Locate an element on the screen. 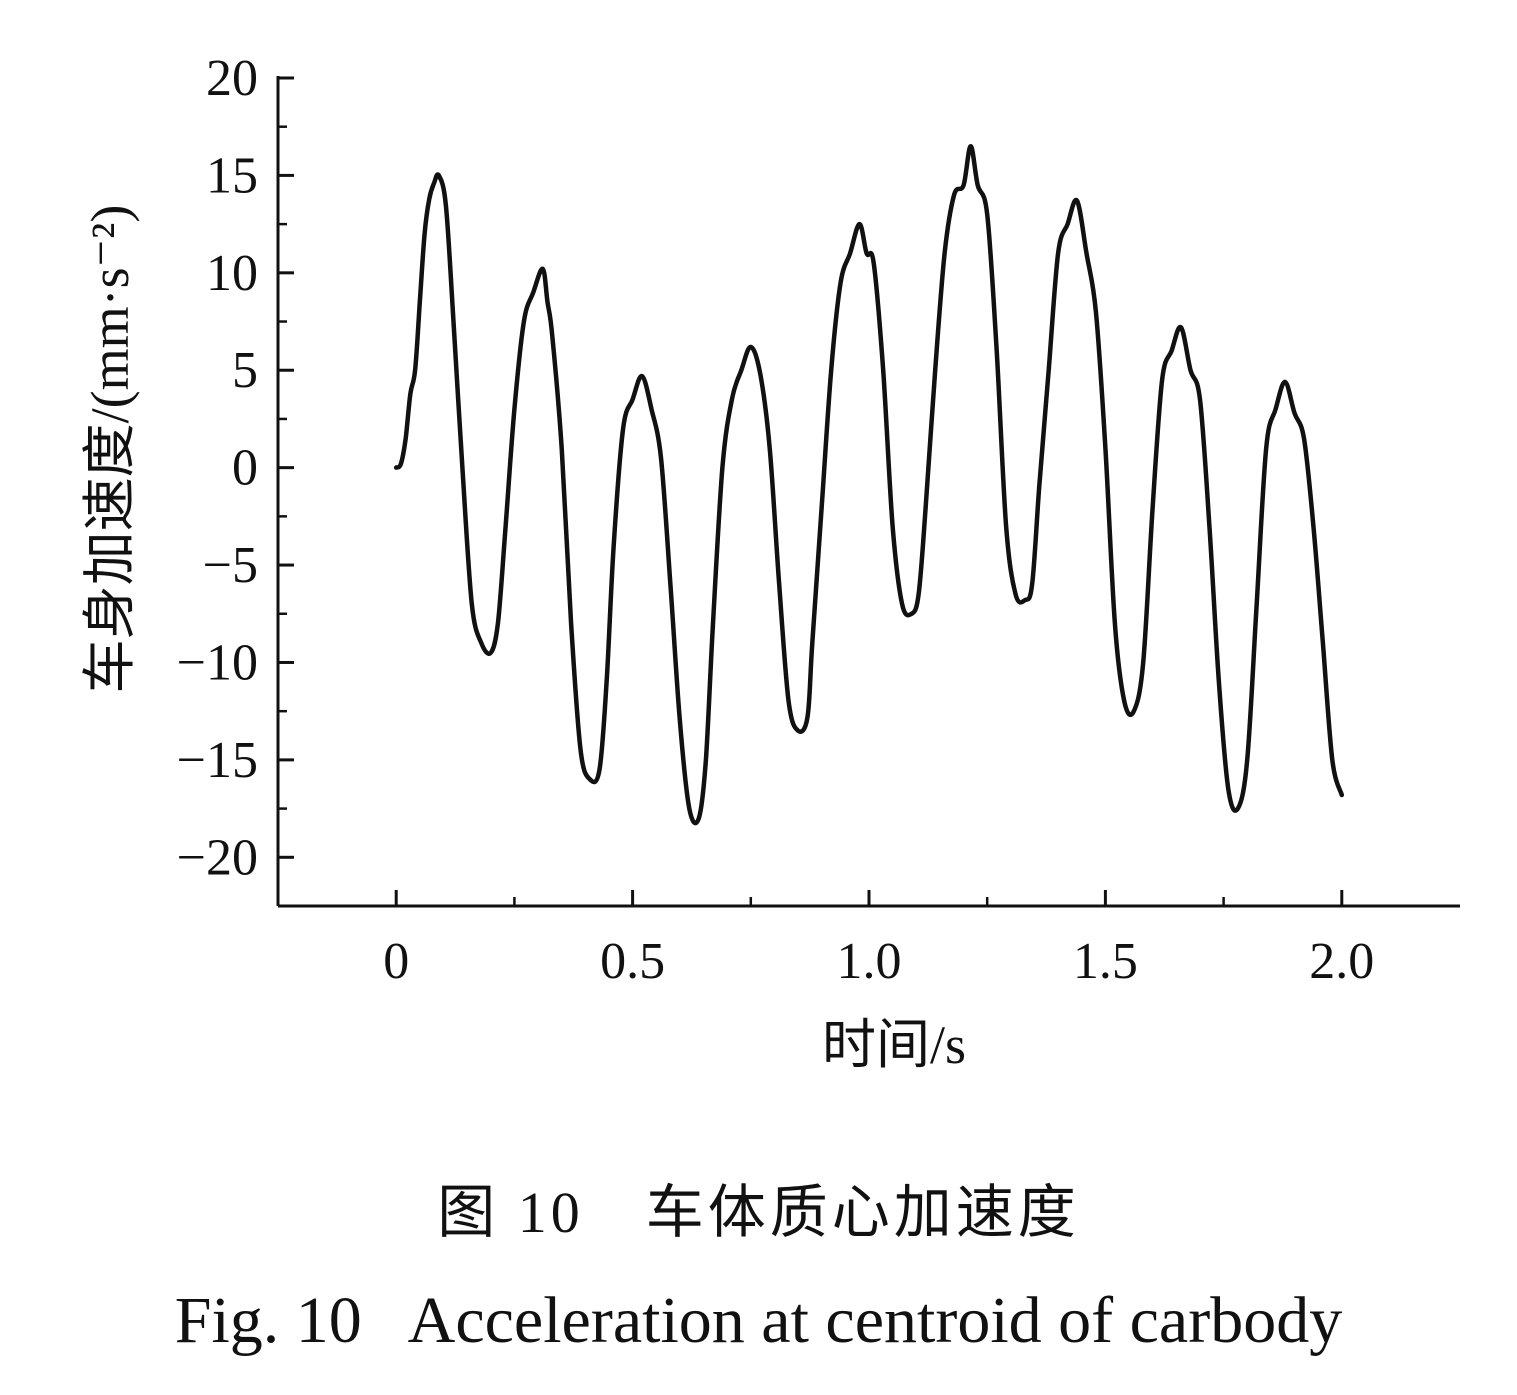 This screenshot has width=1517, height=1395. x-tick-label: 2.0 is located at coordinates (1341, 961).